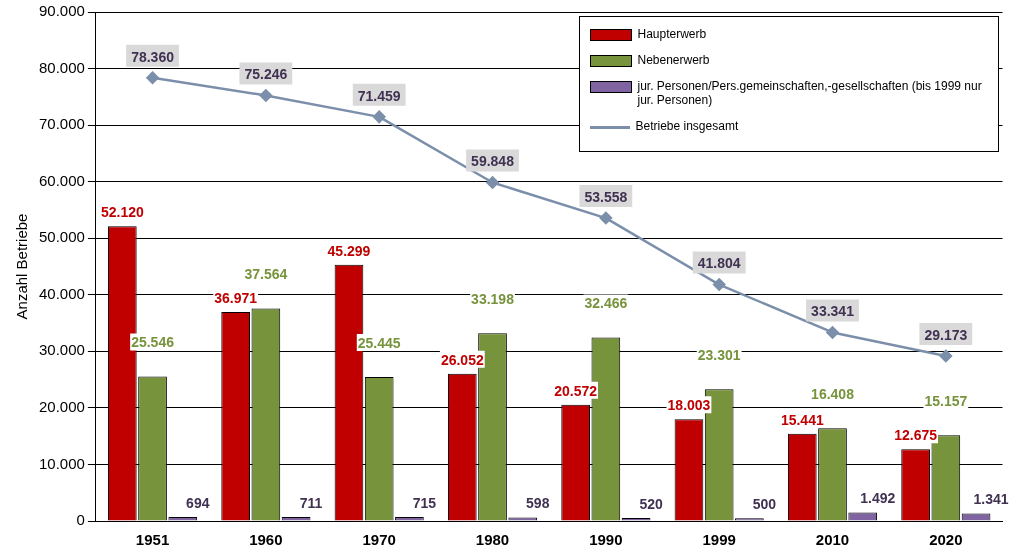  Describe the element at coordinates (689, 405) in the screenshot. I see `data-label: 18.003` at that location.